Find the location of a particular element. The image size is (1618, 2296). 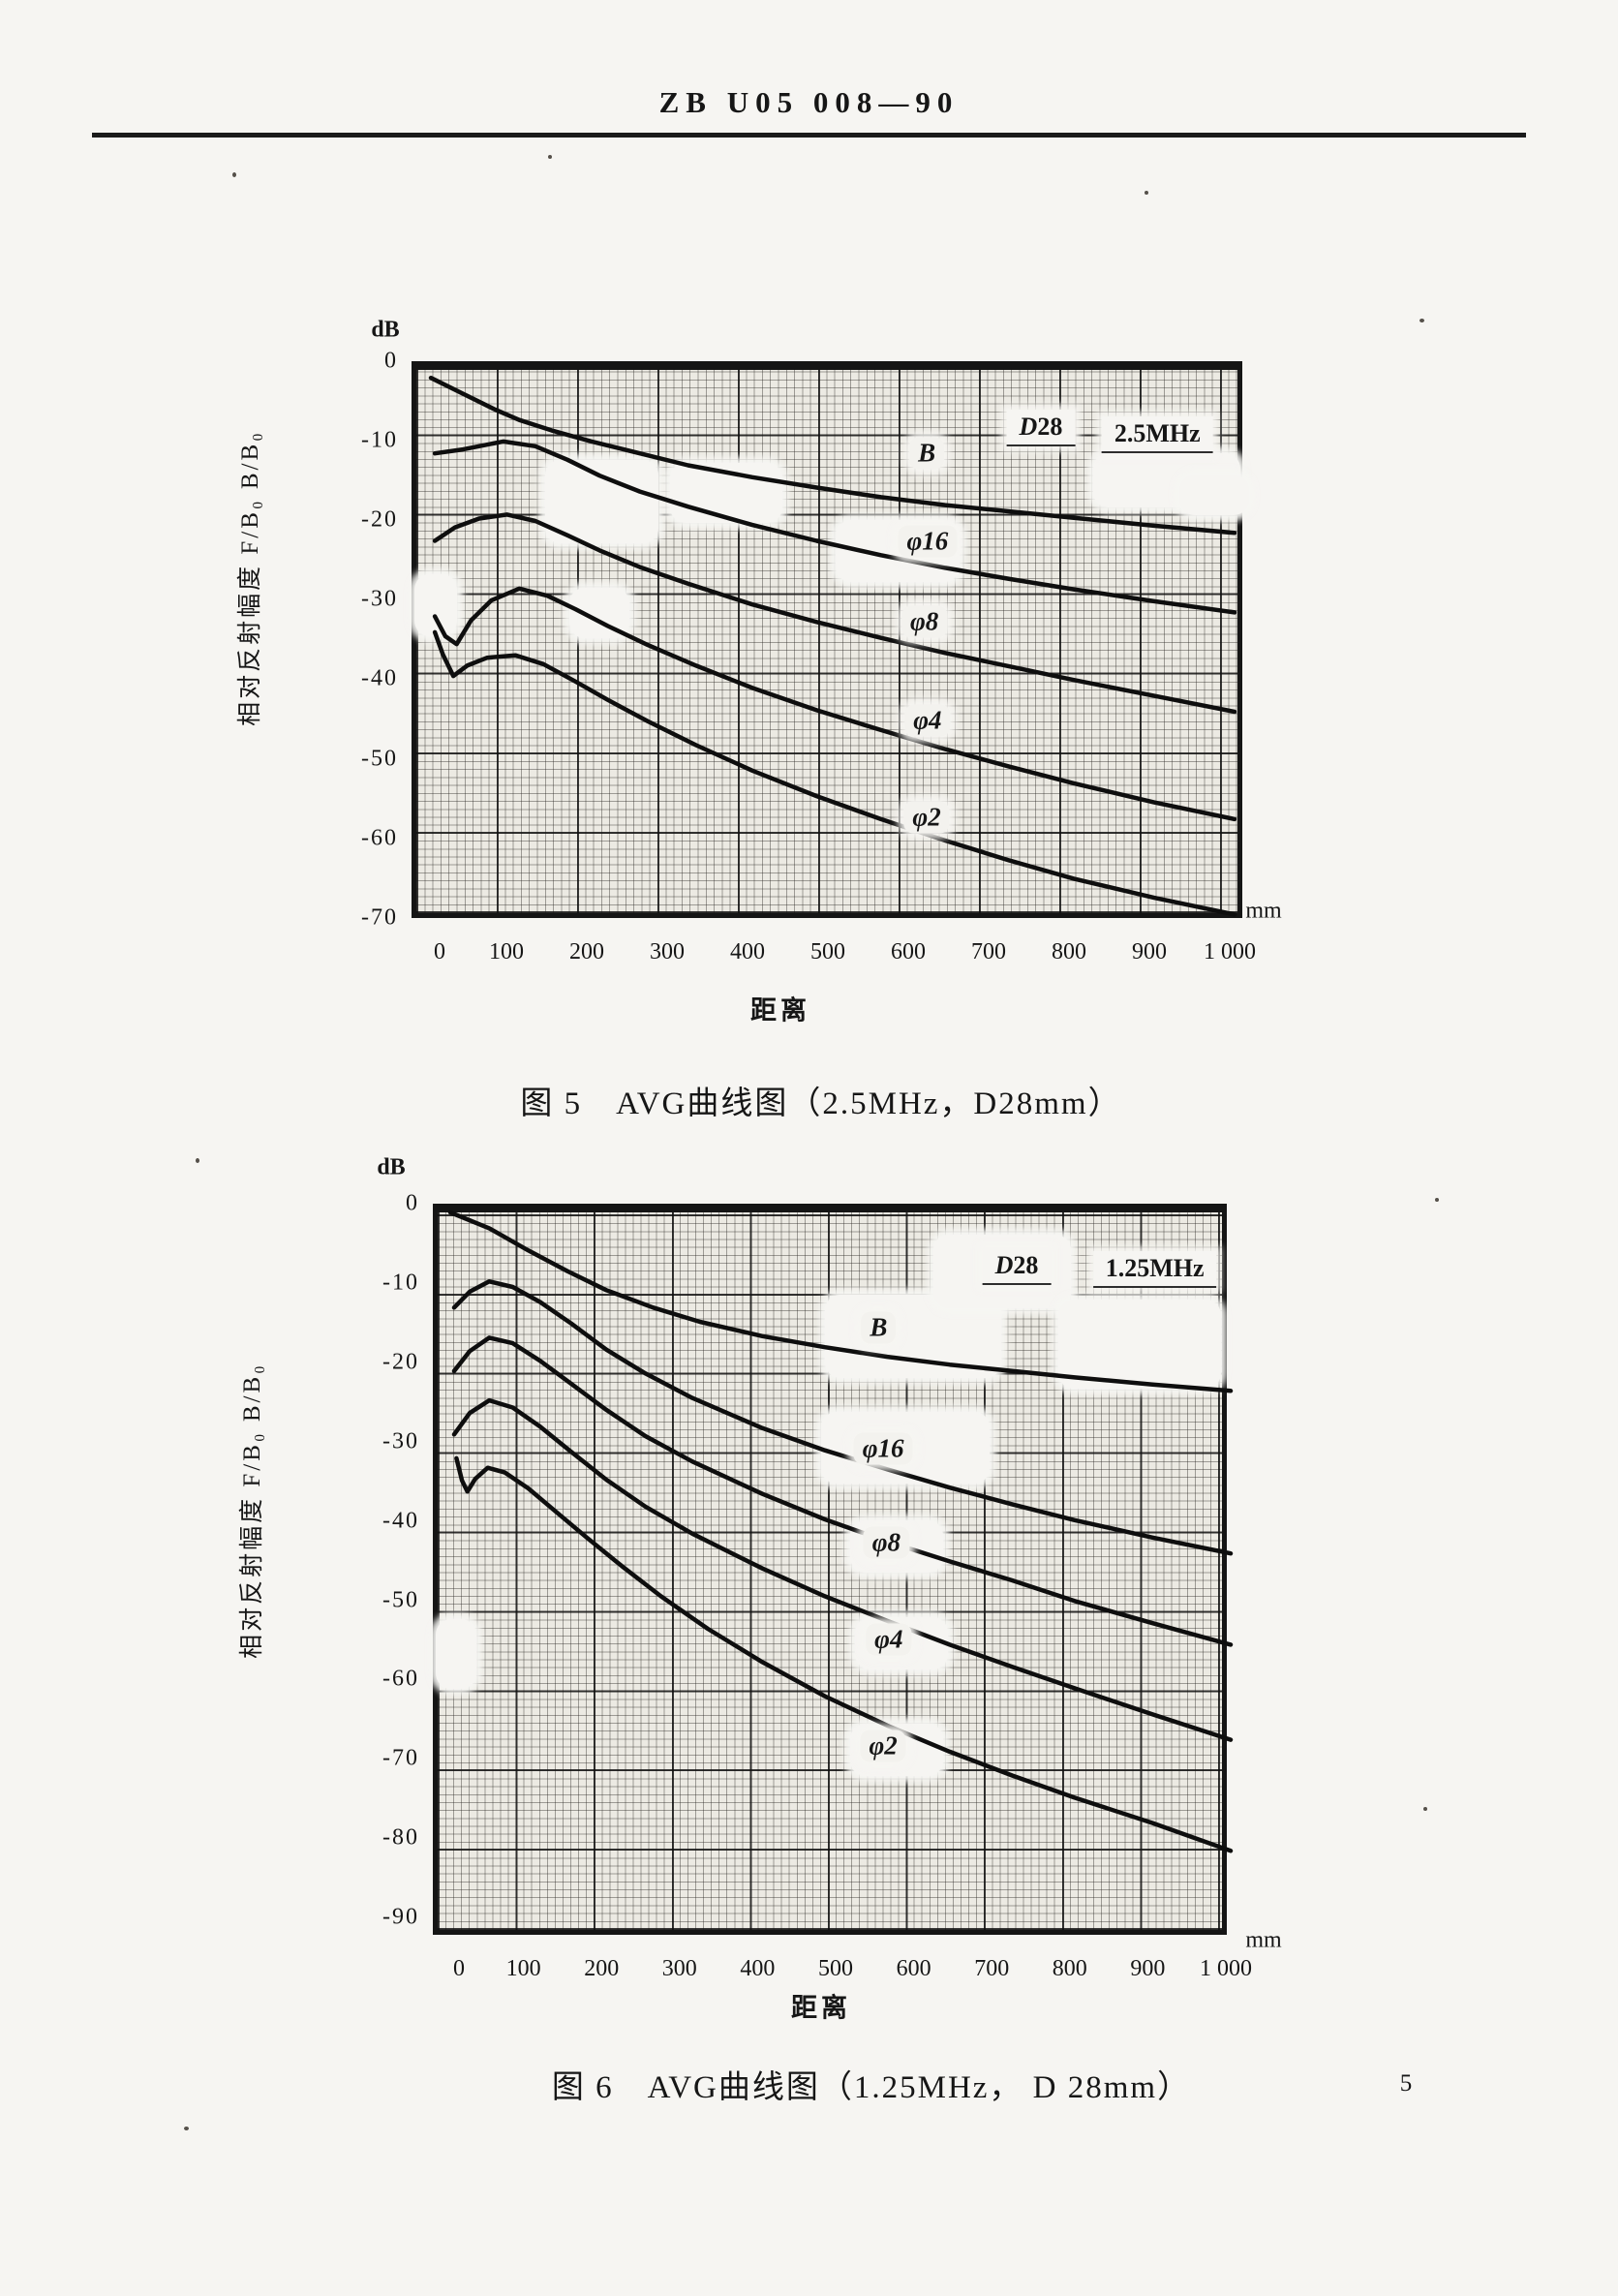

page-number: 5 is located at coordinates (1406, 2083).